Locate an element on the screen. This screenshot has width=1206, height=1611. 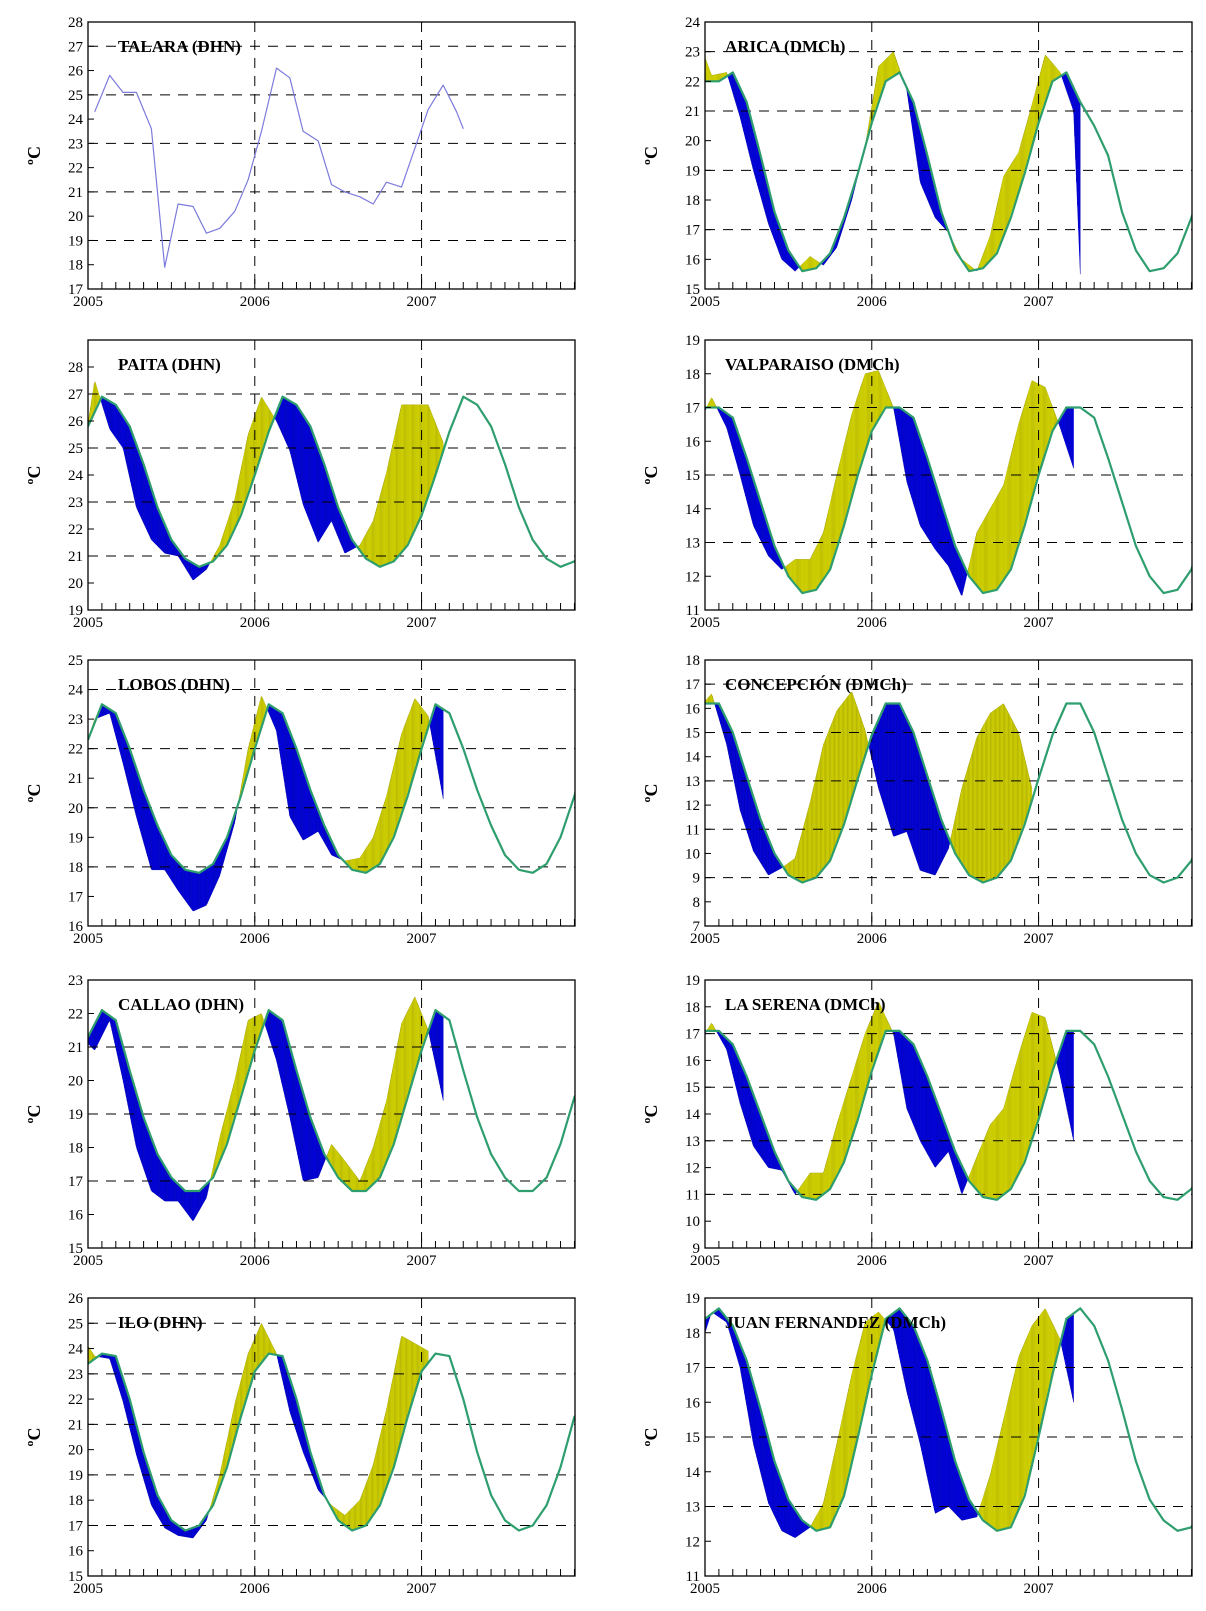
panel-title: CONCEPCIÓN (DMCh) is located at coordinates (816, 684).